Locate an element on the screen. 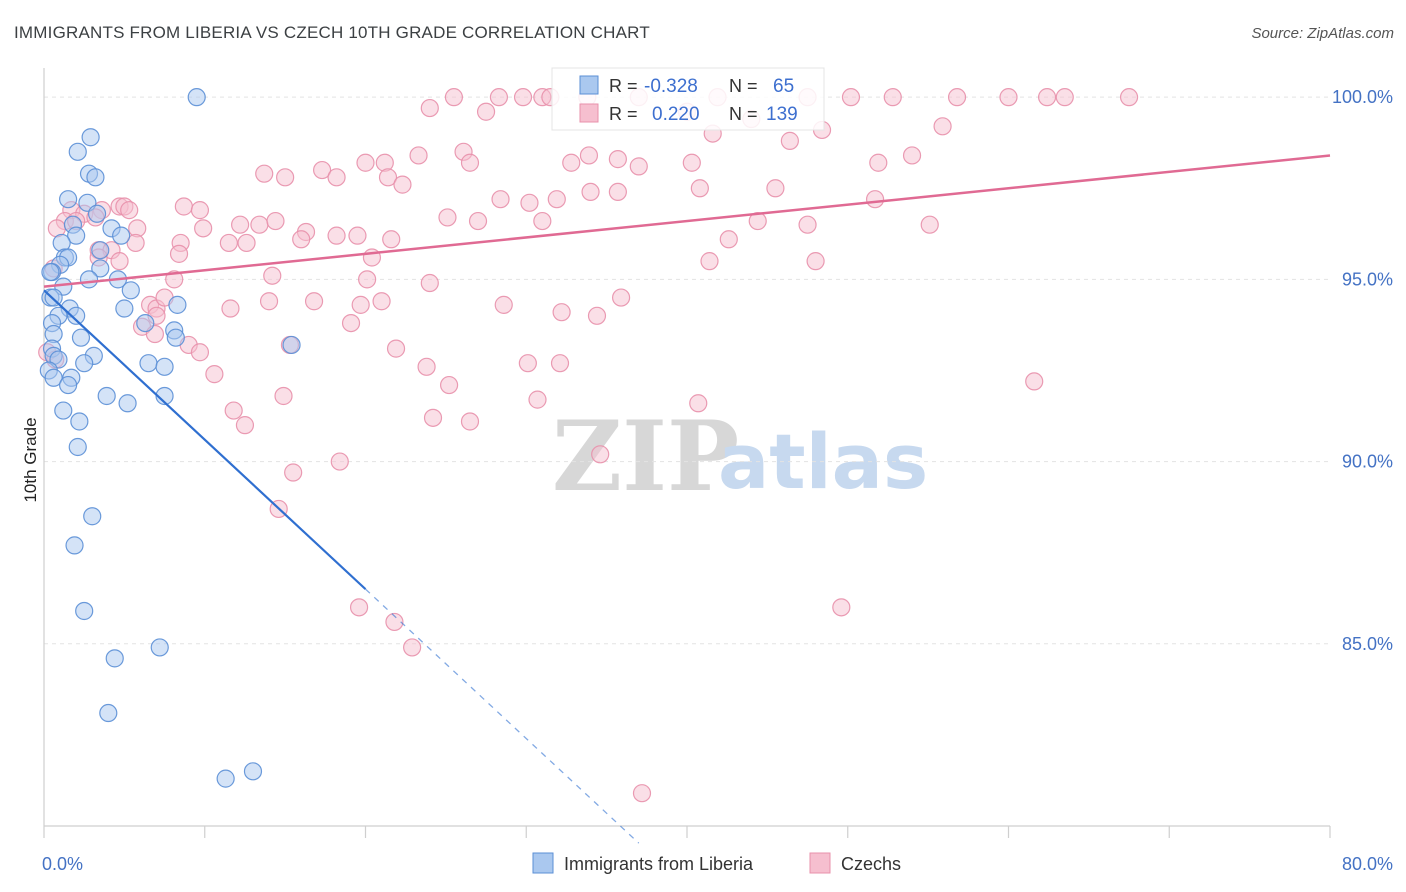 The width and height of the screenshot is (1406, 892). stats-pink-swatch is located at coordinates (589, 113).